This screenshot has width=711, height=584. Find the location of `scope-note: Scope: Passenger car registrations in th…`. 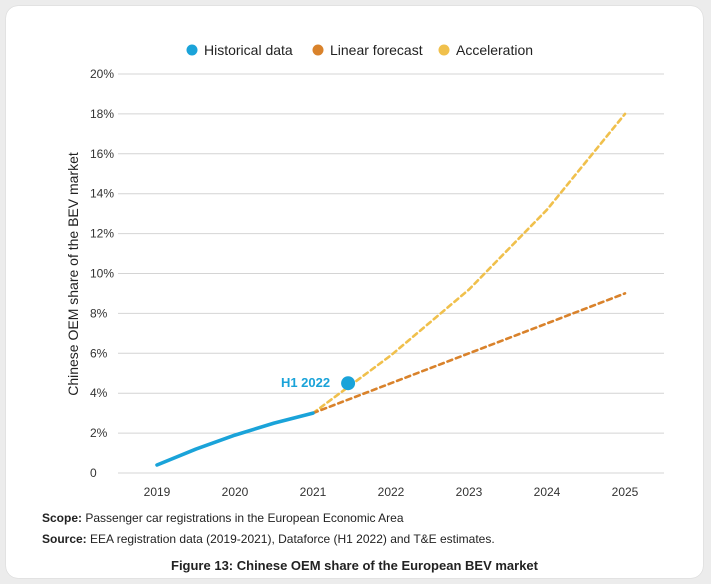

scope-note: Scope: Passenger car registrations in th… is located at coordinates (268, 518).